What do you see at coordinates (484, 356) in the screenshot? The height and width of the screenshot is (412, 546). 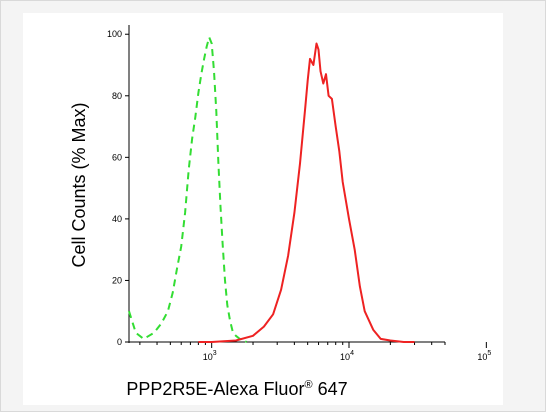 I see `x-tick-label: 10⁵` at bounding box center [484, 356].